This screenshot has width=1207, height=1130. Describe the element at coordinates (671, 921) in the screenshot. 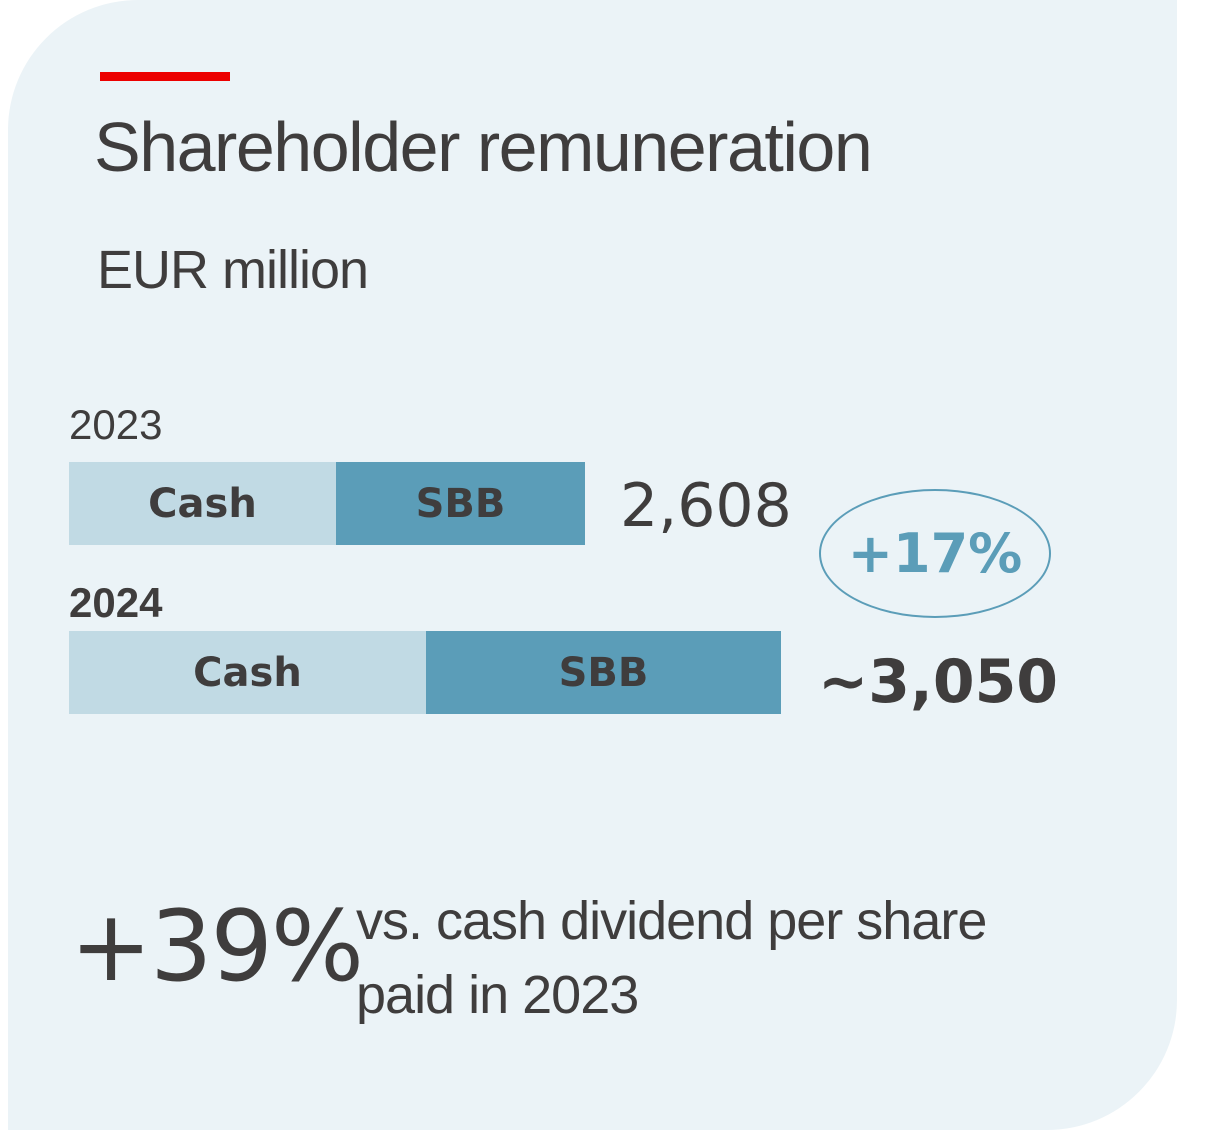

I see `note-line-1: vs. cash dividend per share` at that location.